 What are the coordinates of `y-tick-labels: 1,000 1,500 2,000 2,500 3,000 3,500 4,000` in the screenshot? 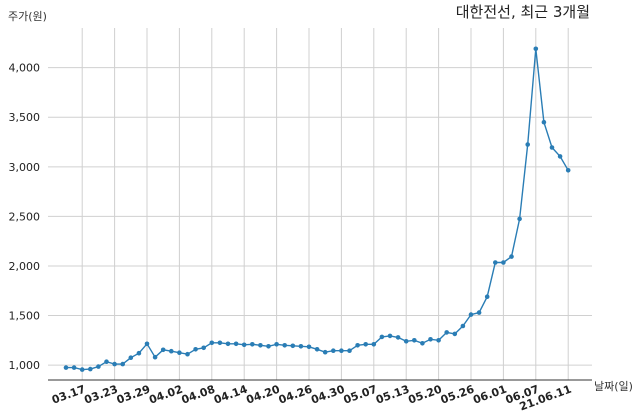 It's located at (25, 217).